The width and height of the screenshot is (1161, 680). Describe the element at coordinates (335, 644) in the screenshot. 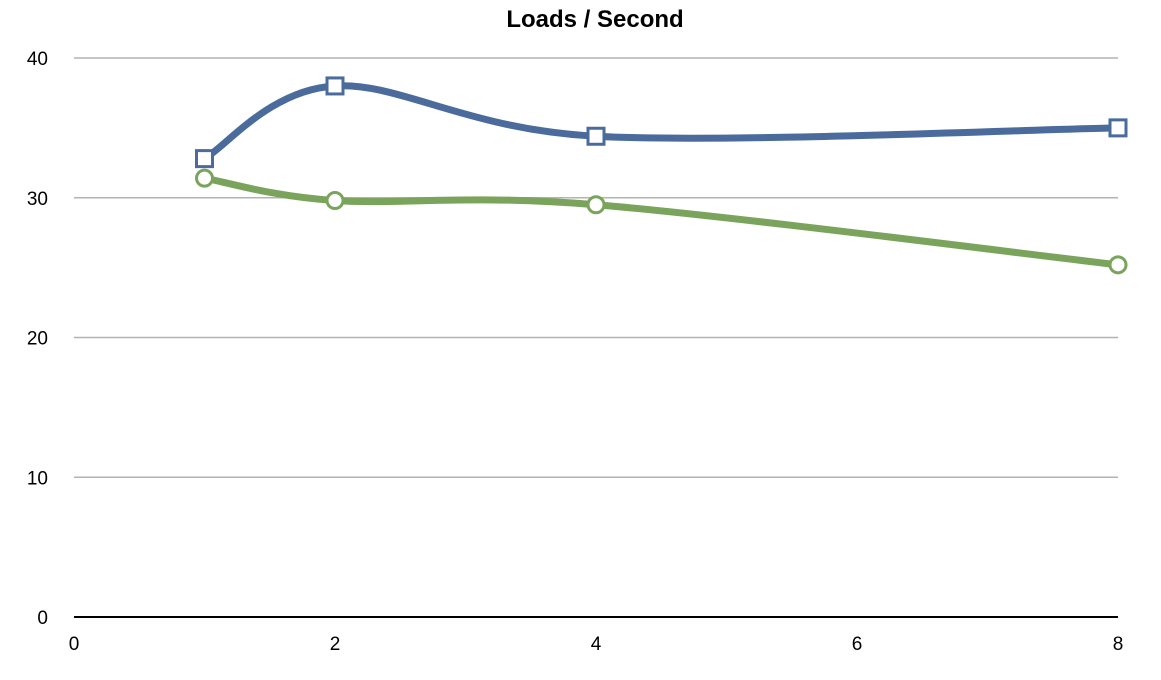

I see `x-tick-label: 2` at that location.